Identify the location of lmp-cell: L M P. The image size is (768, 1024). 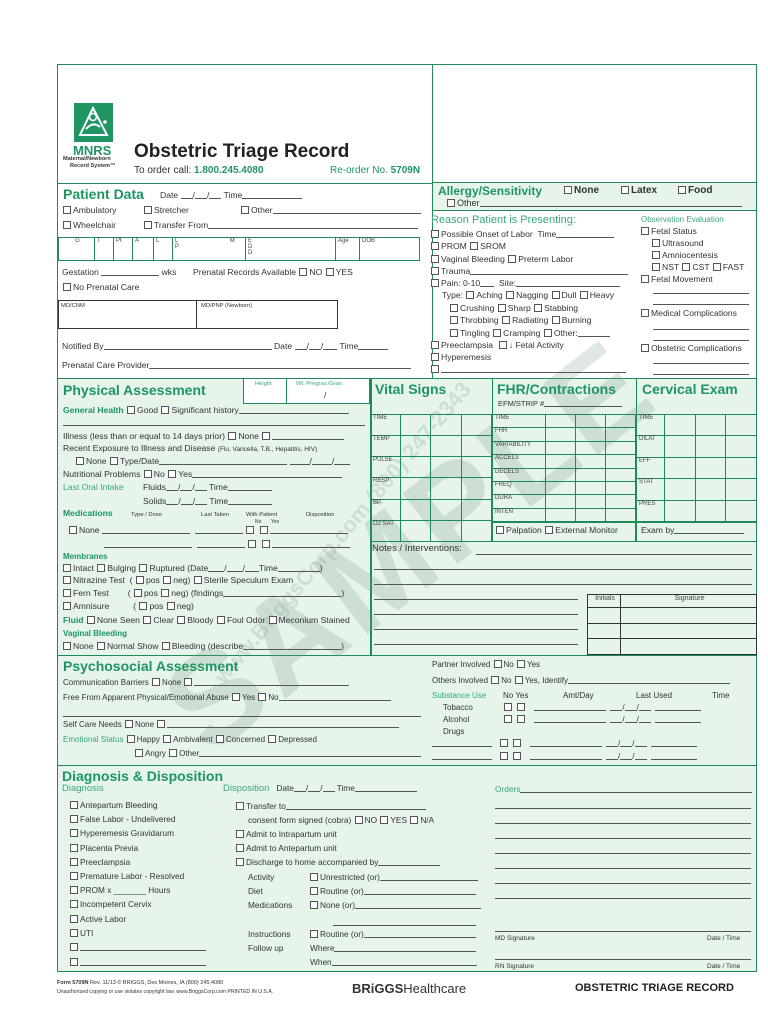
(209, 249).